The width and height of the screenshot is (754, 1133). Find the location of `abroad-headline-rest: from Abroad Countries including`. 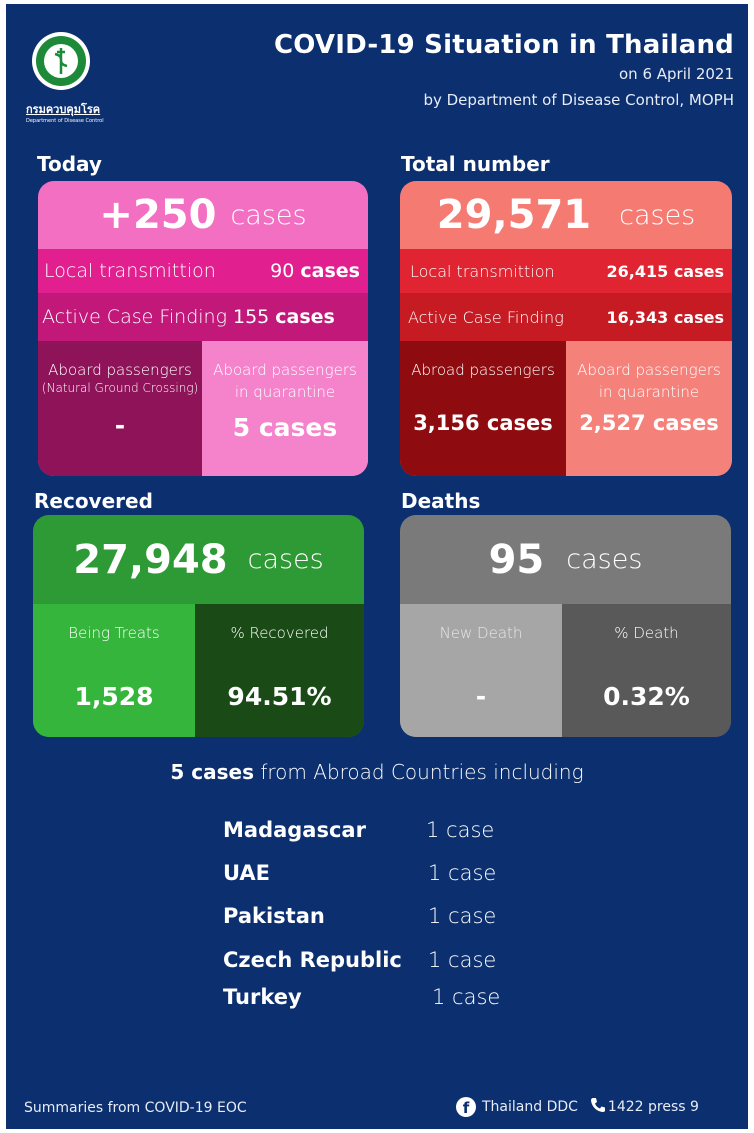

abroad-headline-rest: from Abroad Countries including is located at coordinates (419, 772).